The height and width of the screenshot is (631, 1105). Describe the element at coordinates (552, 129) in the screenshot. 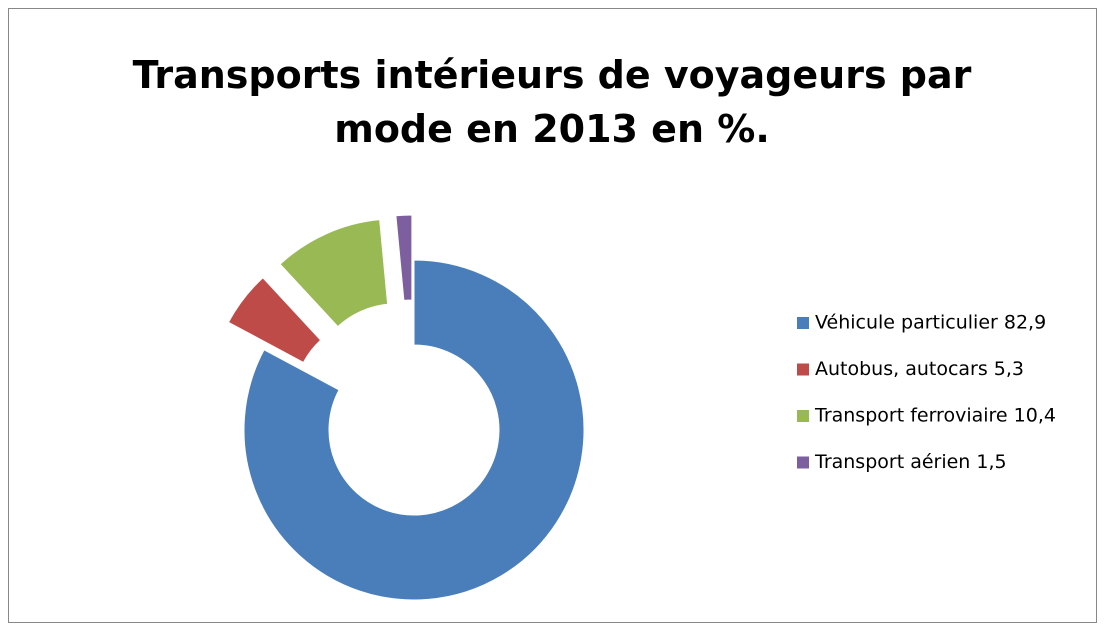

I see `chart-title: mode en 2013 en %.` at that location.